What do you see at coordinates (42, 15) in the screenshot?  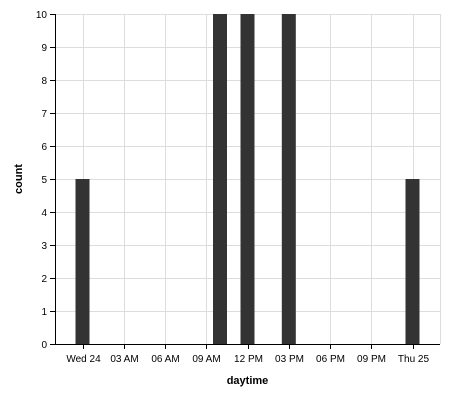 I see `y-tick-label: 10` at bounding box center [42, 15].